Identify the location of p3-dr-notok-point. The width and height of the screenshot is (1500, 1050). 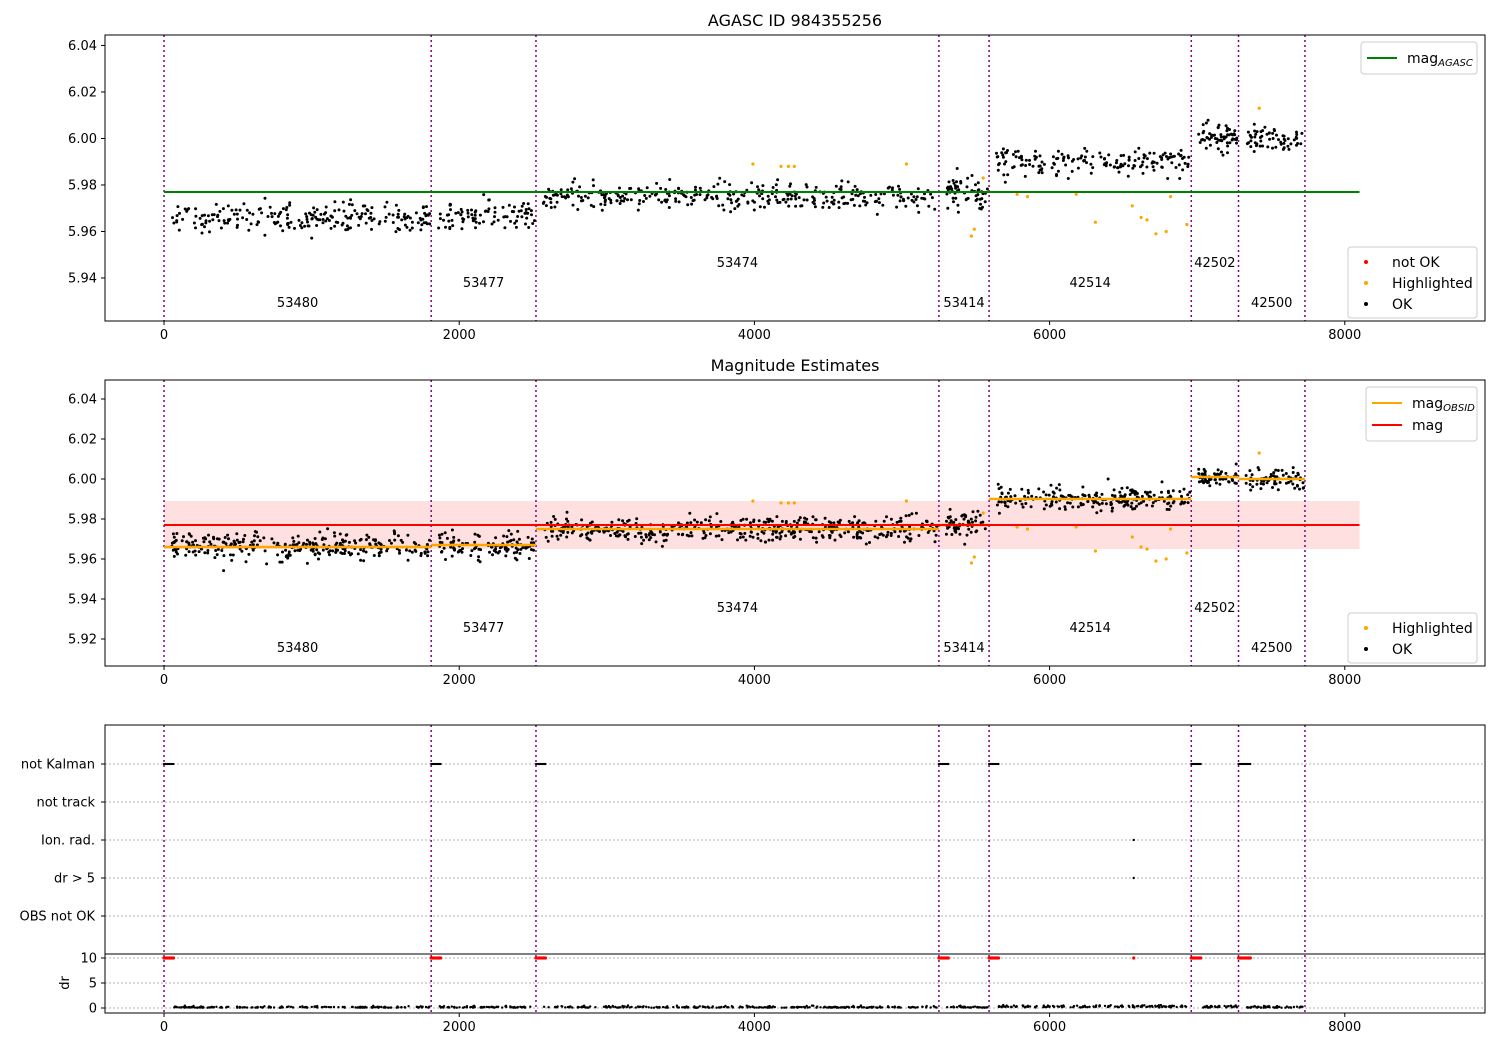
(1134, 958).